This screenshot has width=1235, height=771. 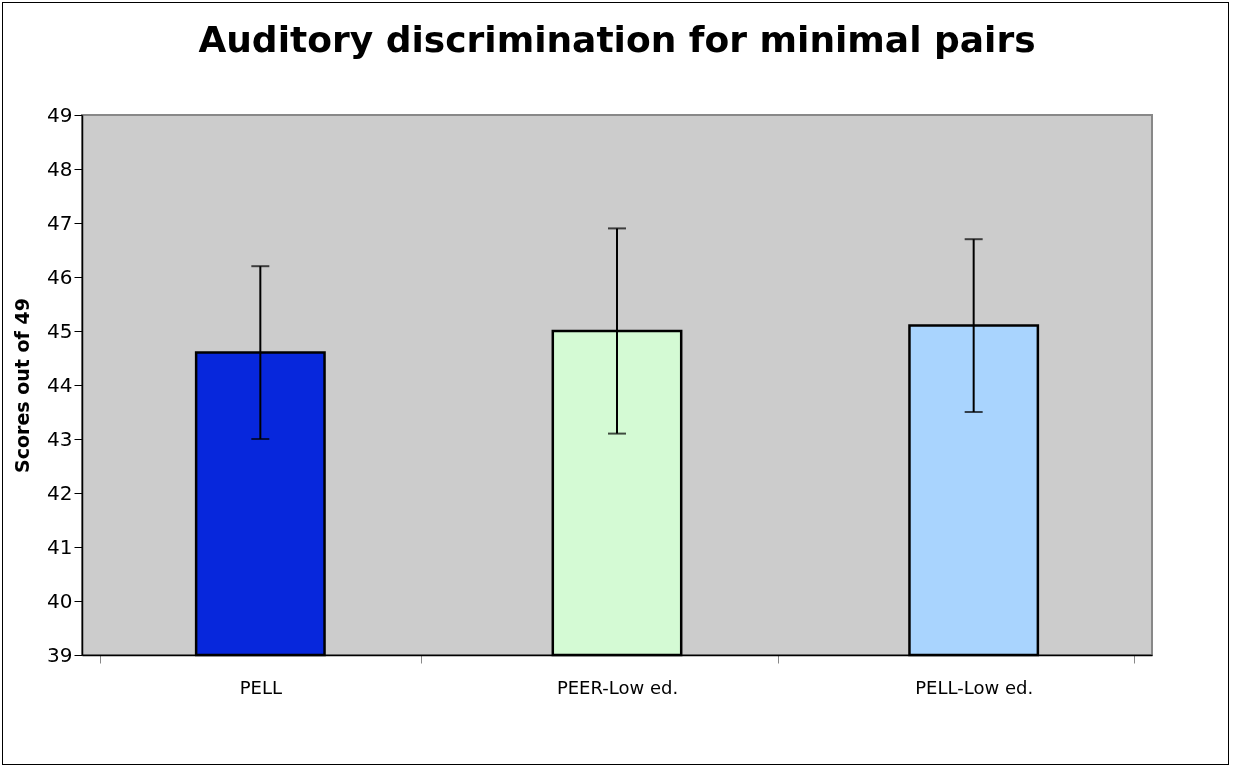 I want to click on y-tick-label: 42, so click(x=60, y=492).